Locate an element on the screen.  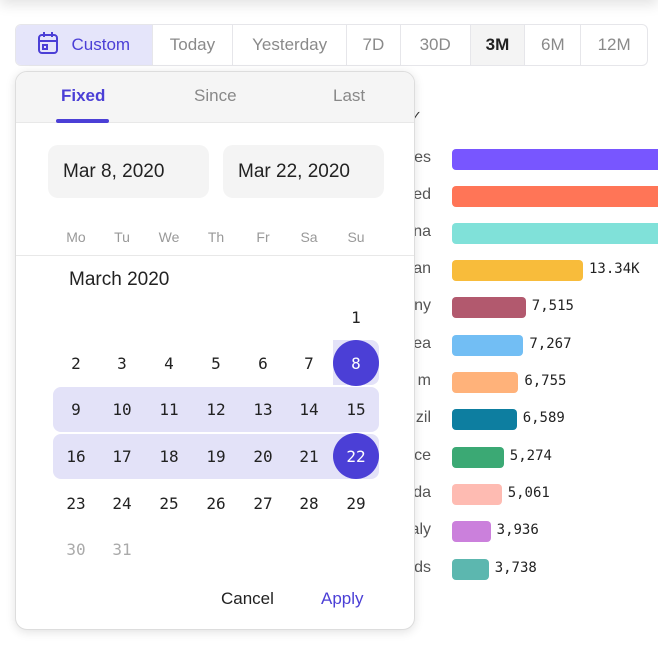
day-16: 16 is located at coordinates (76, 456).